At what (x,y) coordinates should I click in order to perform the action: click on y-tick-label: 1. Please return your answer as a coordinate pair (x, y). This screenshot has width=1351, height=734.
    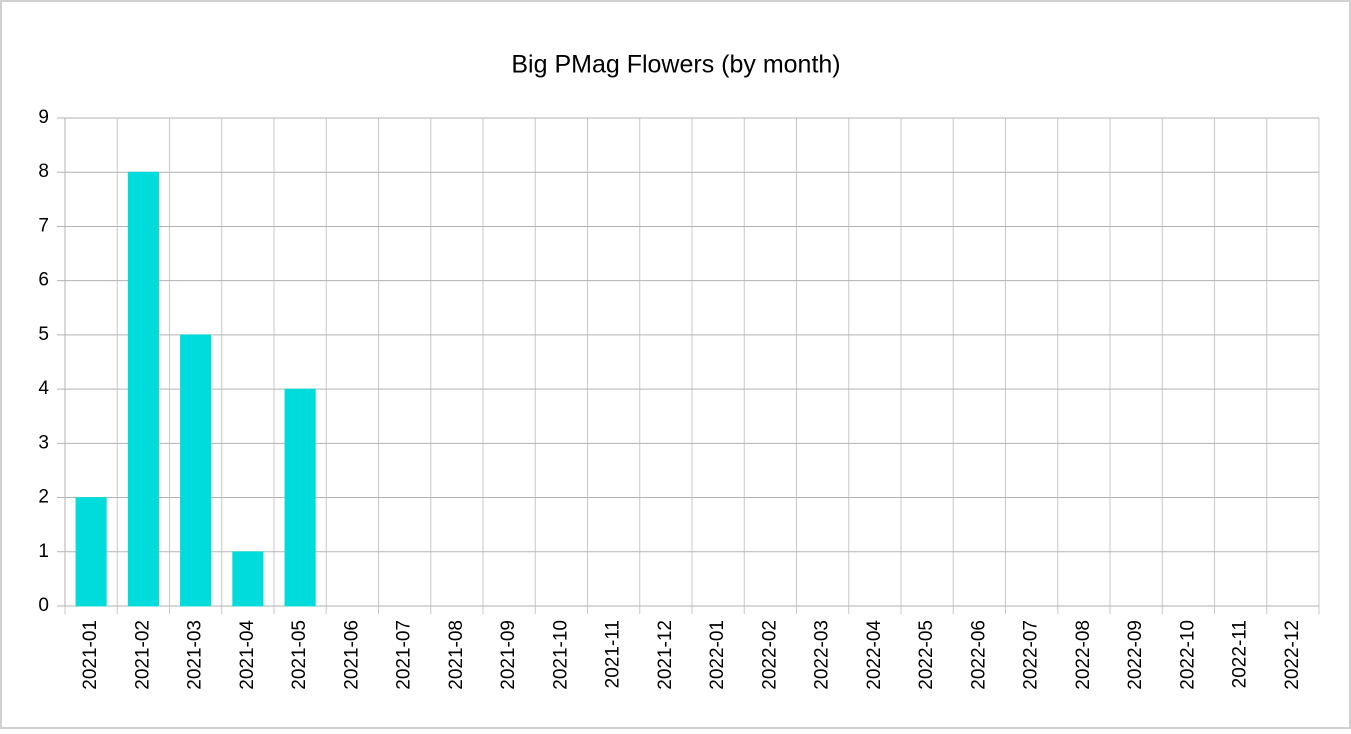
    Looking at the image, I should click on (43, 551).